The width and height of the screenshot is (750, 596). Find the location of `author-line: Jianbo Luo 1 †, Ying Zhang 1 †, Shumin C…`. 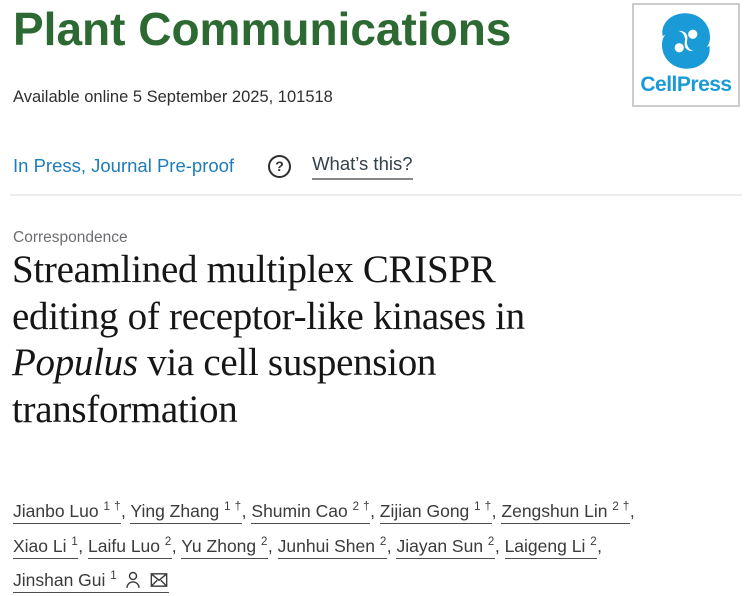

author-line: Jianbo Luo 1 †, Ying Zhang 1 †, Shumin C… is located at coordinates (378, 510).